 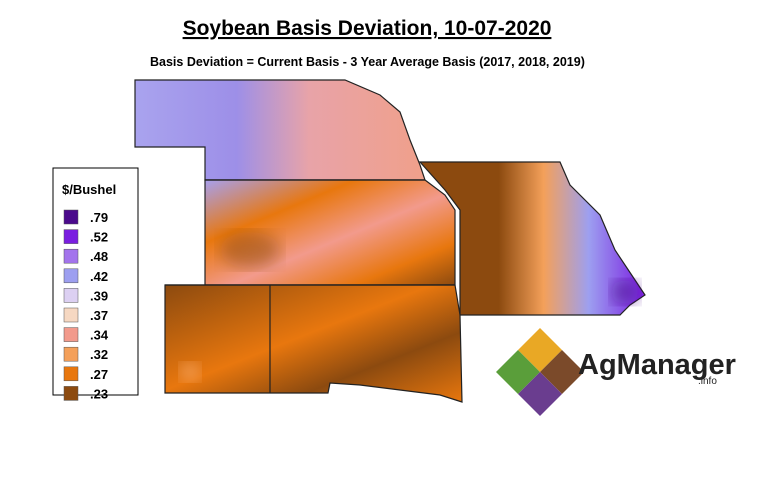 I want to click on legend-label: .39, so click(x=99, y=295).